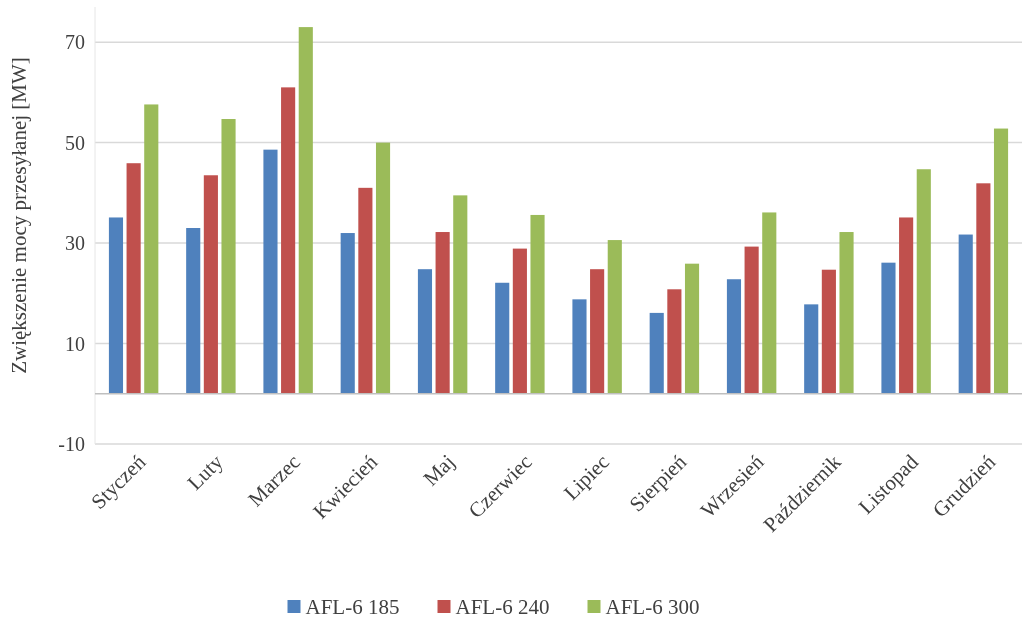  What do you see at coordinates (75, 243) in the screenshot?
I see `y-tick-label: 30` at bounding box center [75, 243].